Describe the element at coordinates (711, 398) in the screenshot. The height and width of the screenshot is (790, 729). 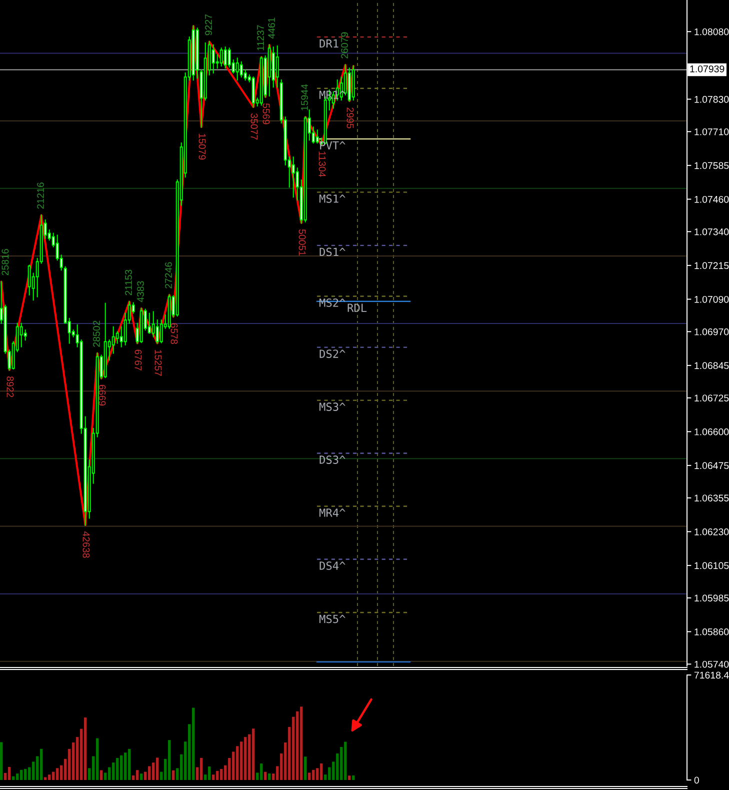
I see `y-tick-label: 1.06725` at that location.